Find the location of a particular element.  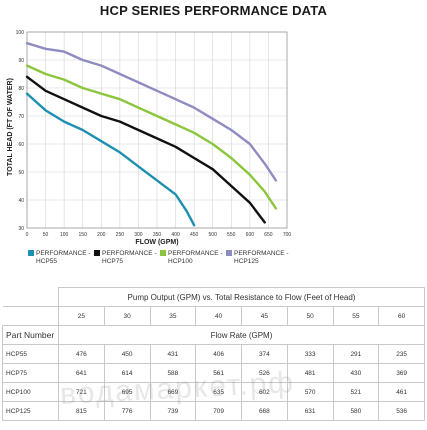

x-tick-label: 350 is located at coordinates (157, 235).